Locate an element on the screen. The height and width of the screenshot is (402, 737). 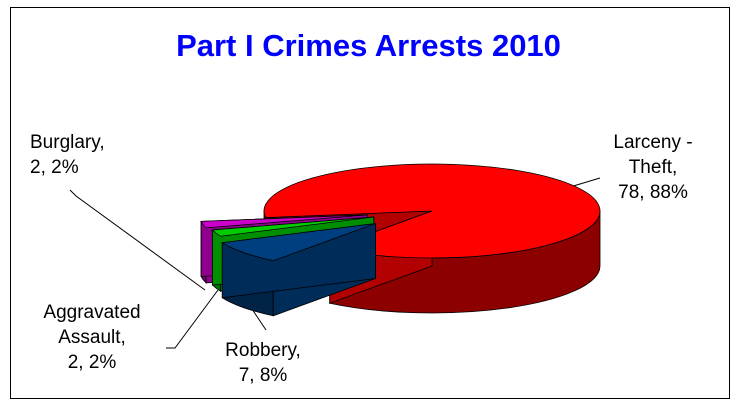
data-label-name: Assault, is located at coordinates (92, 337).